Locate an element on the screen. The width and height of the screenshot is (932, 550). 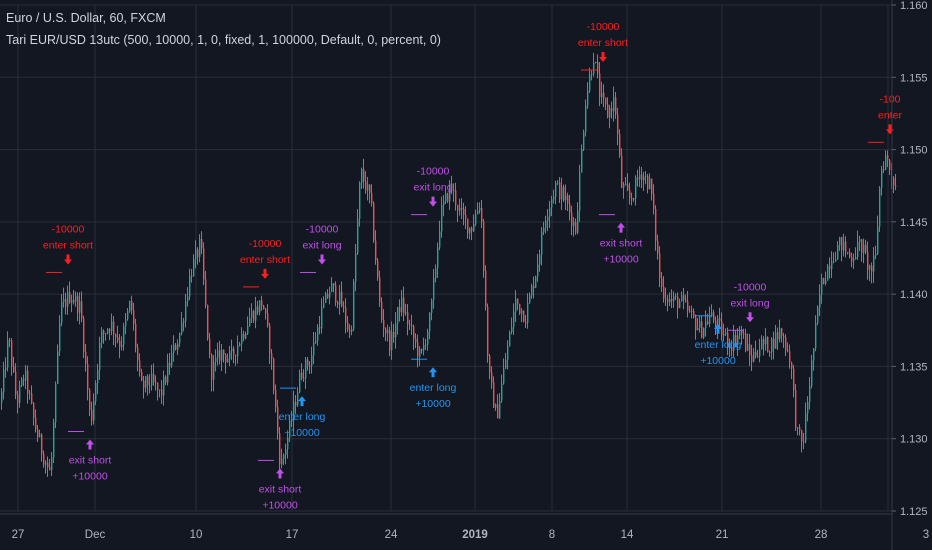
time-axis: 27 Dec 10 17 24 2019 8 14 21 28 3 is located at coordinates (471, 535).